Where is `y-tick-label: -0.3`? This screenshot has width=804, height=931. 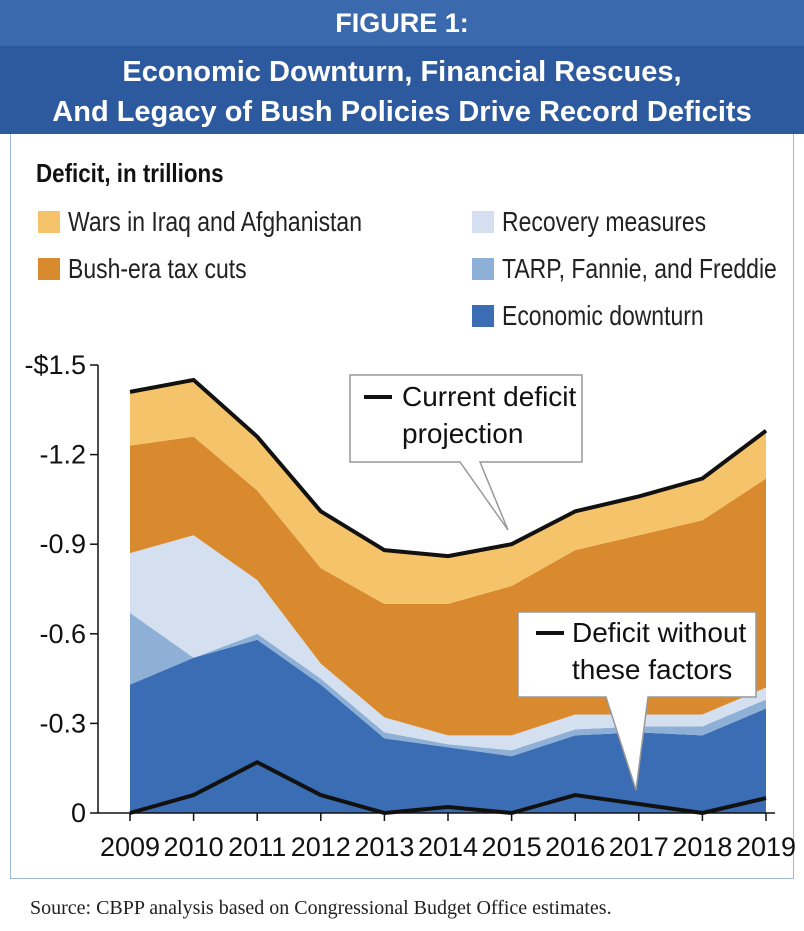 y-tick-label: -0.3 is located at coordinates (62, 723).